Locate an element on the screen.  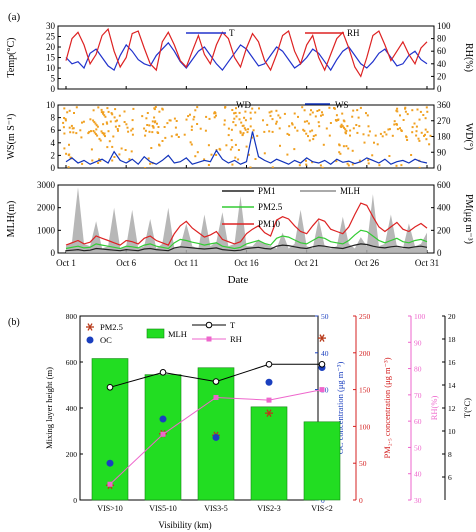
y-tick-label-right: 60 is located at coordinates (442, 51).